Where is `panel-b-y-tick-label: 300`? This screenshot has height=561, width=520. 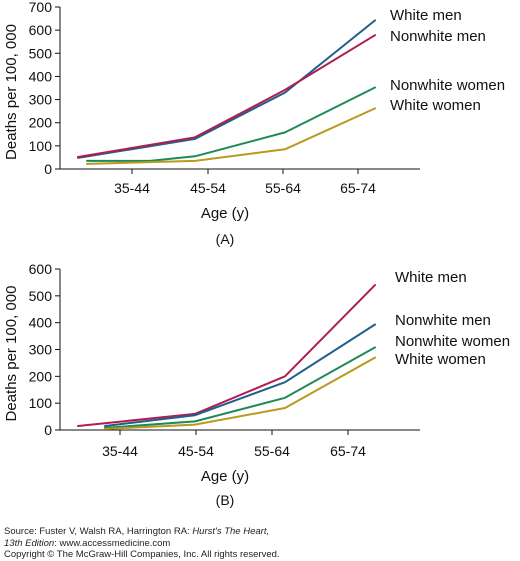 panel-b-y-tick-label: 300 is located at coordinates (41, 350).